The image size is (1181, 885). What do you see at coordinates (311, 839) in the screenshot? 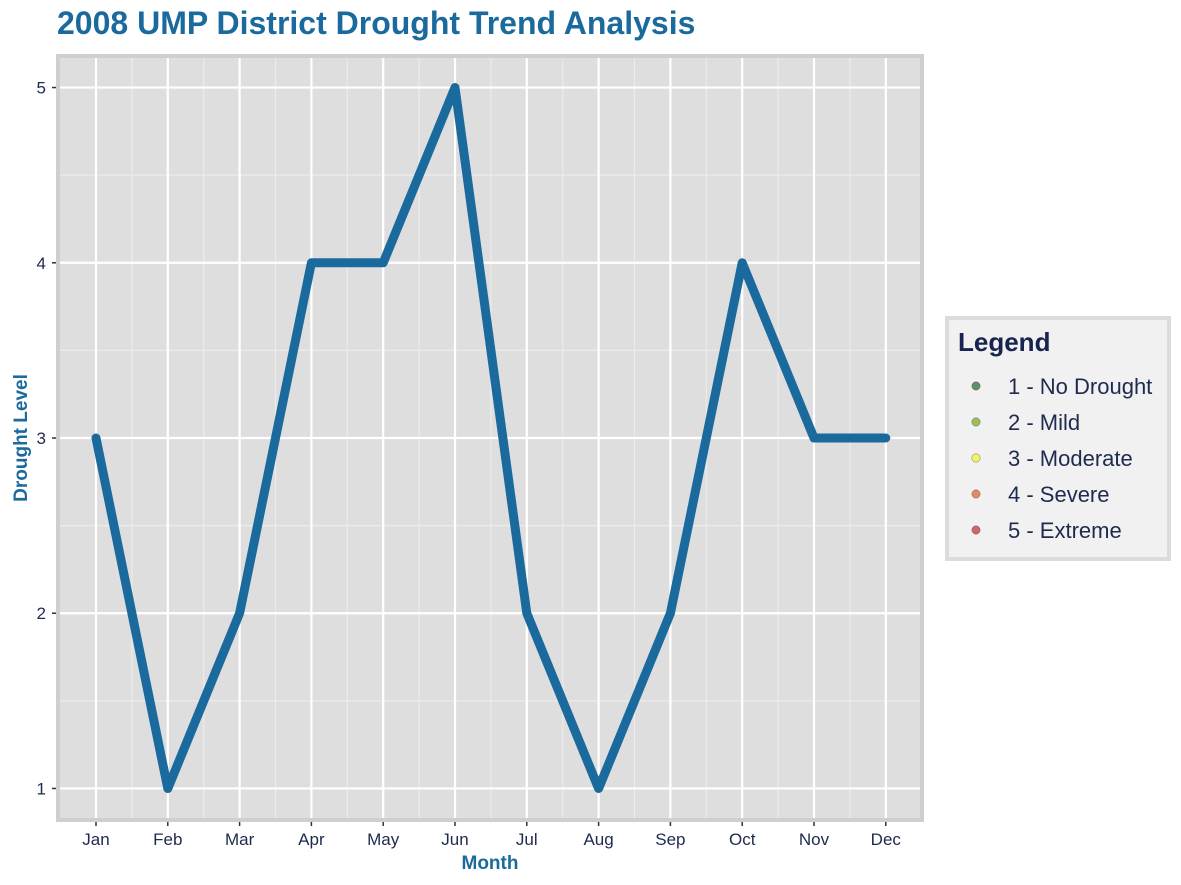
I see `x-tick-label: Apr` at bounding box center [311, 839].